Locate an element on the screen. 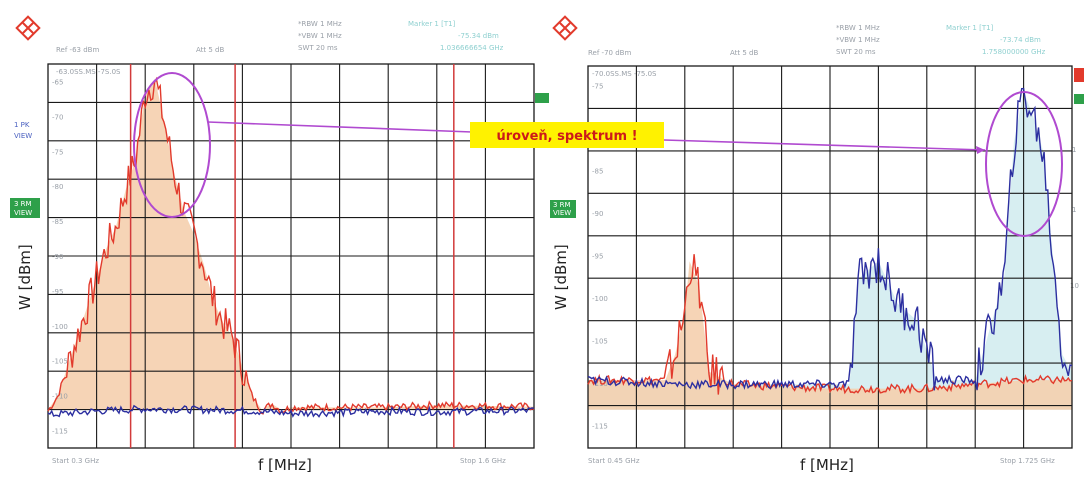 The width and height of the screenshot is (1084, 482). stop-frequency: Stop 1.725 GHz is located at coordinates (1027, 461).